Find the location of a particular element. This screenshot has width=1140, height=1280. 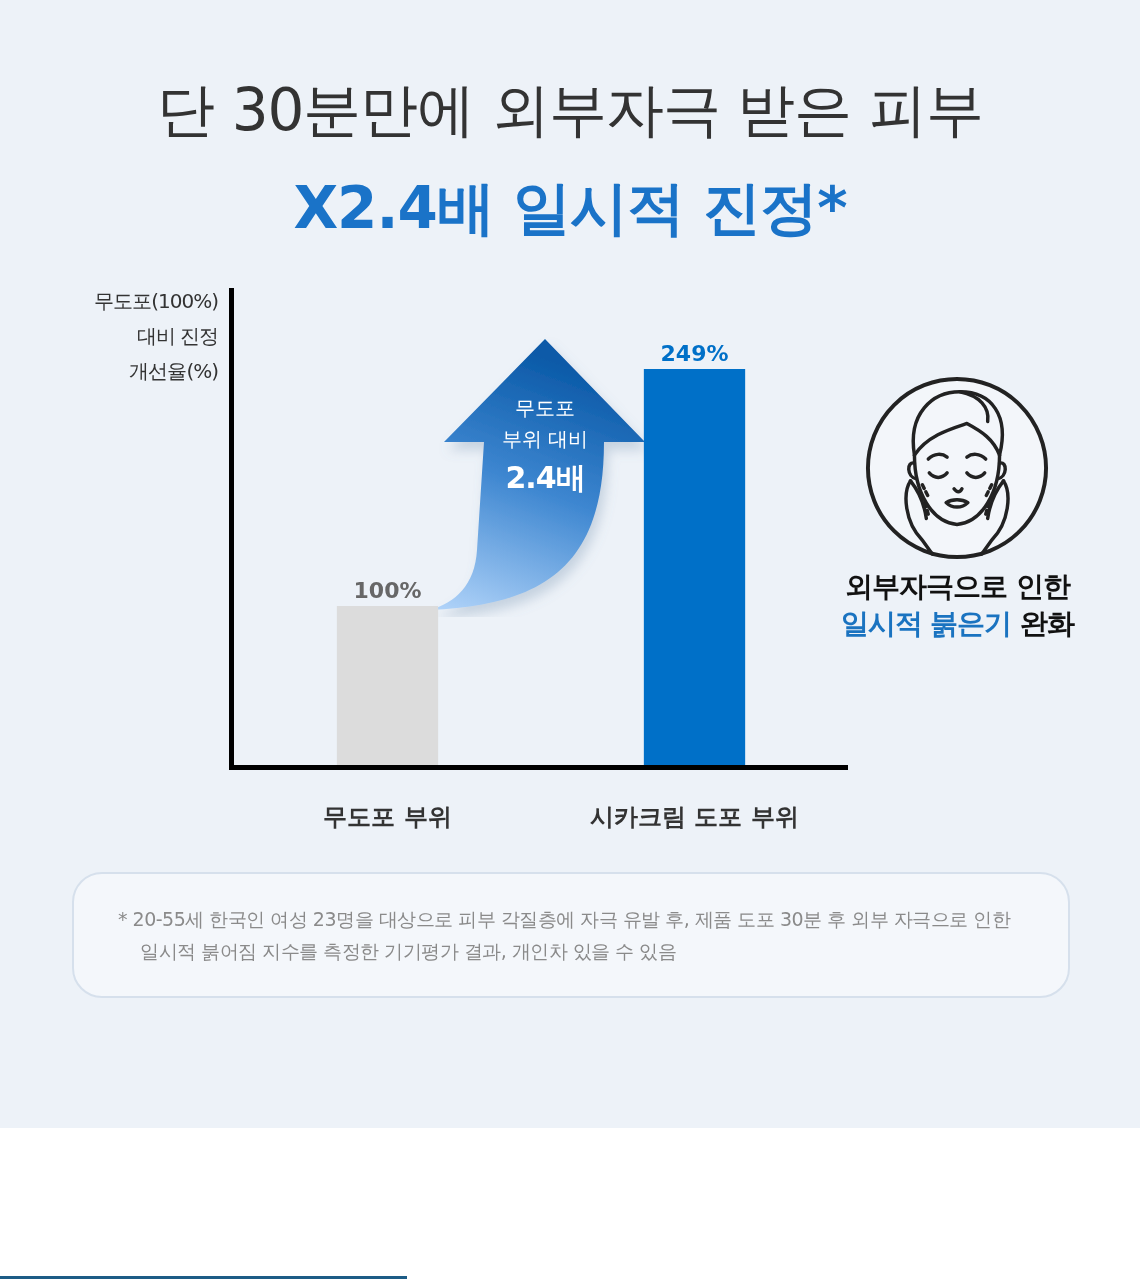

x-tick-label: 무도포 부위 is located at coordinates (387, 816).